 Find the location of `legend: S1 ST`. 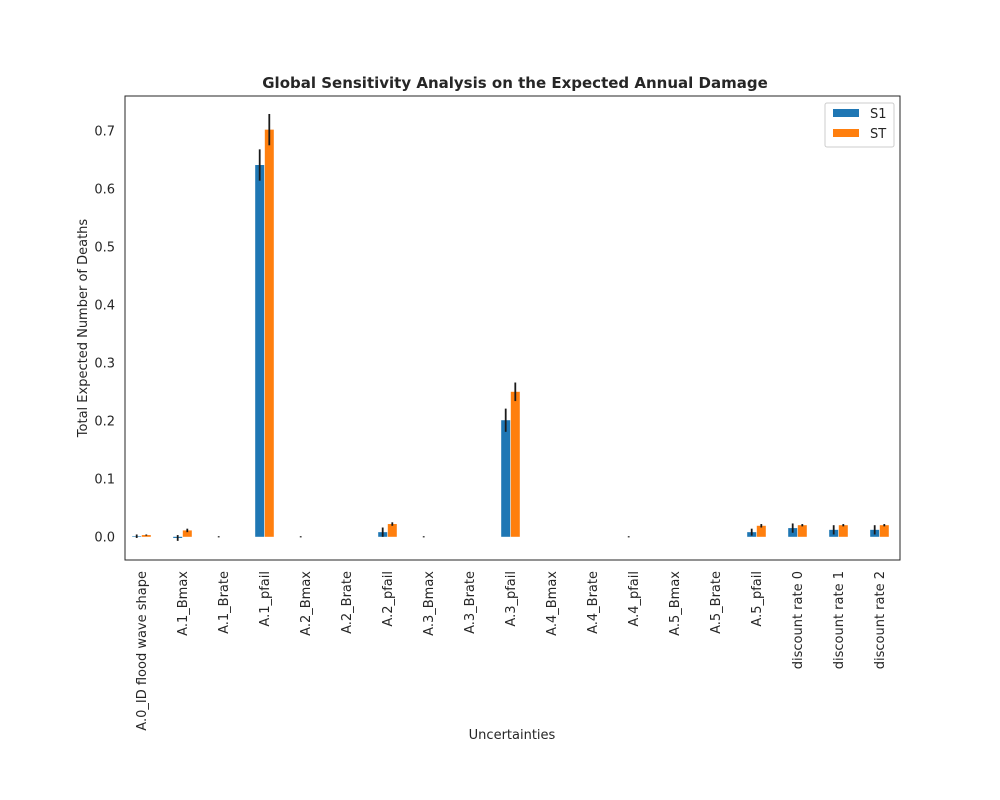

legend: S1 ST is located at coordinates (859, 125).